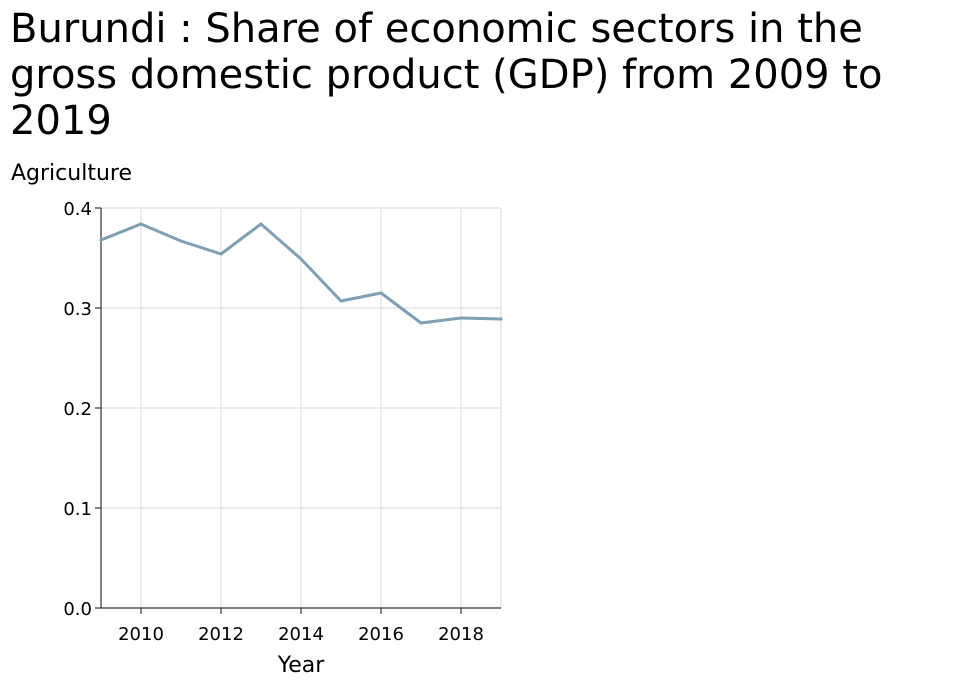  Describe the element at coordinates (301, 273) in the screenshot. I see `series` at that location.